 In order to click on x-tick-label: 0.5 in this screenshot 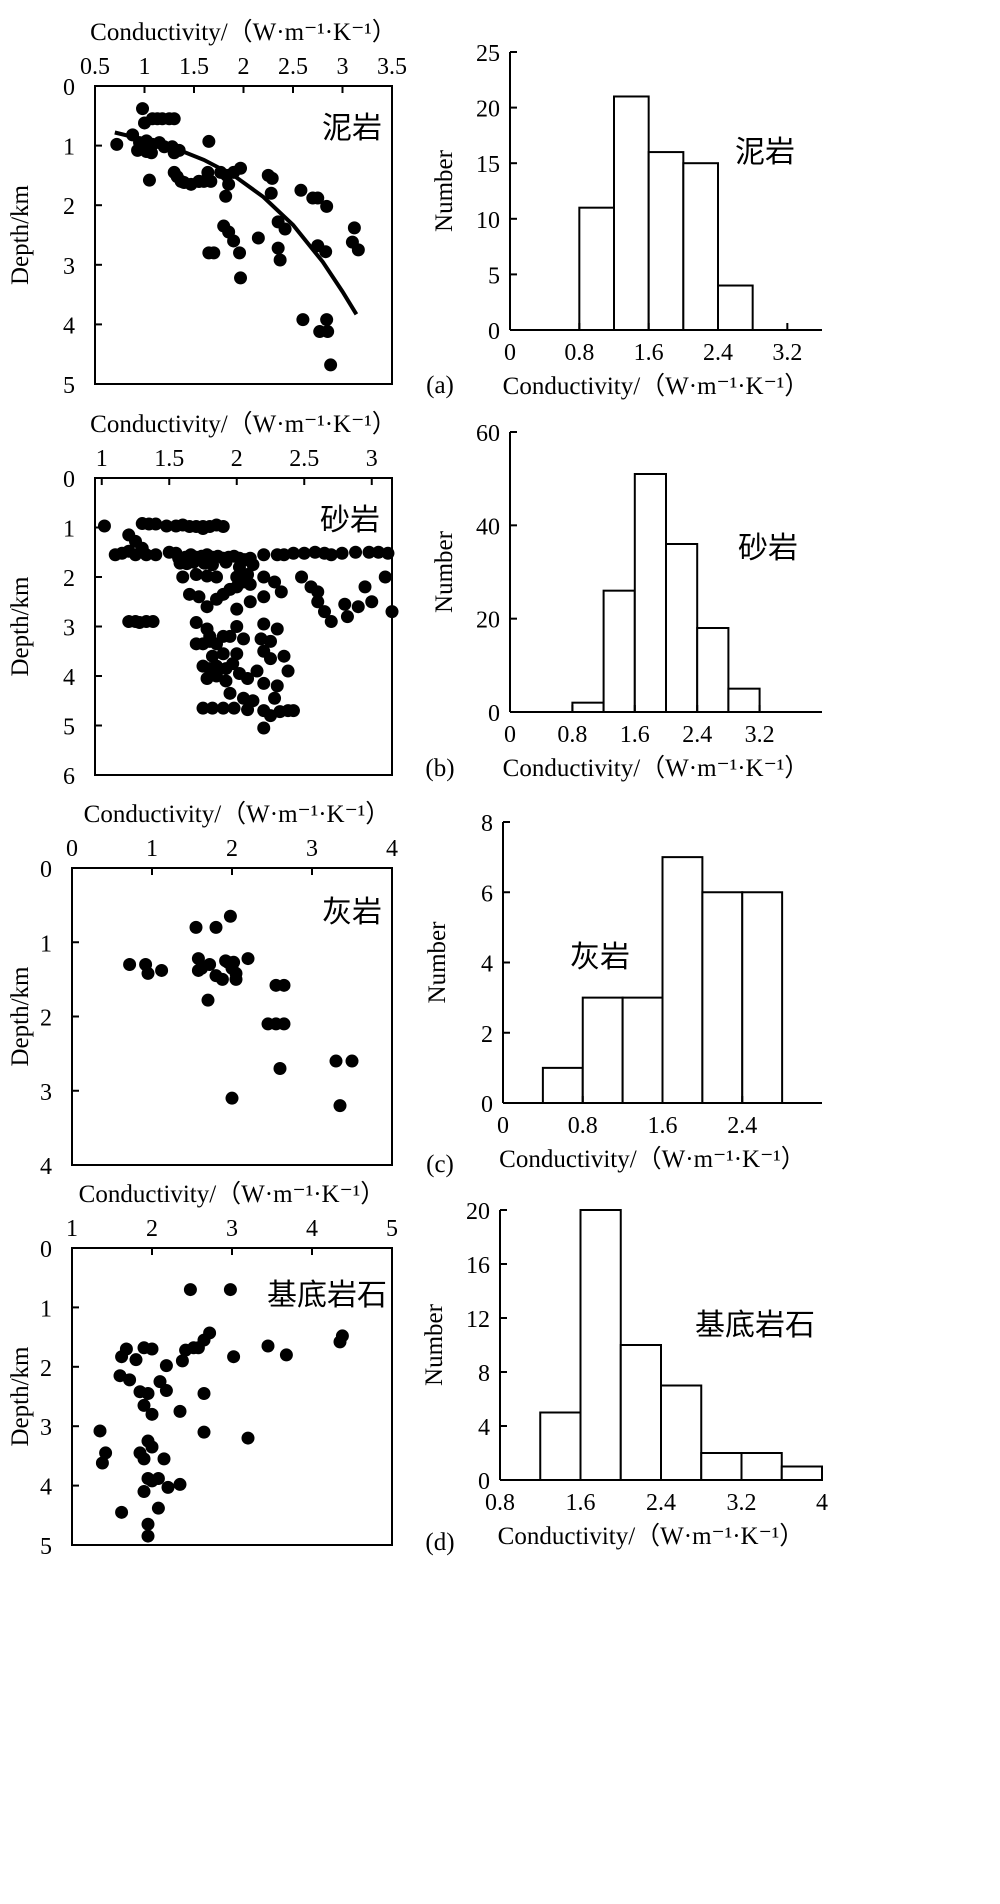, I will do `click(95, 67)`.